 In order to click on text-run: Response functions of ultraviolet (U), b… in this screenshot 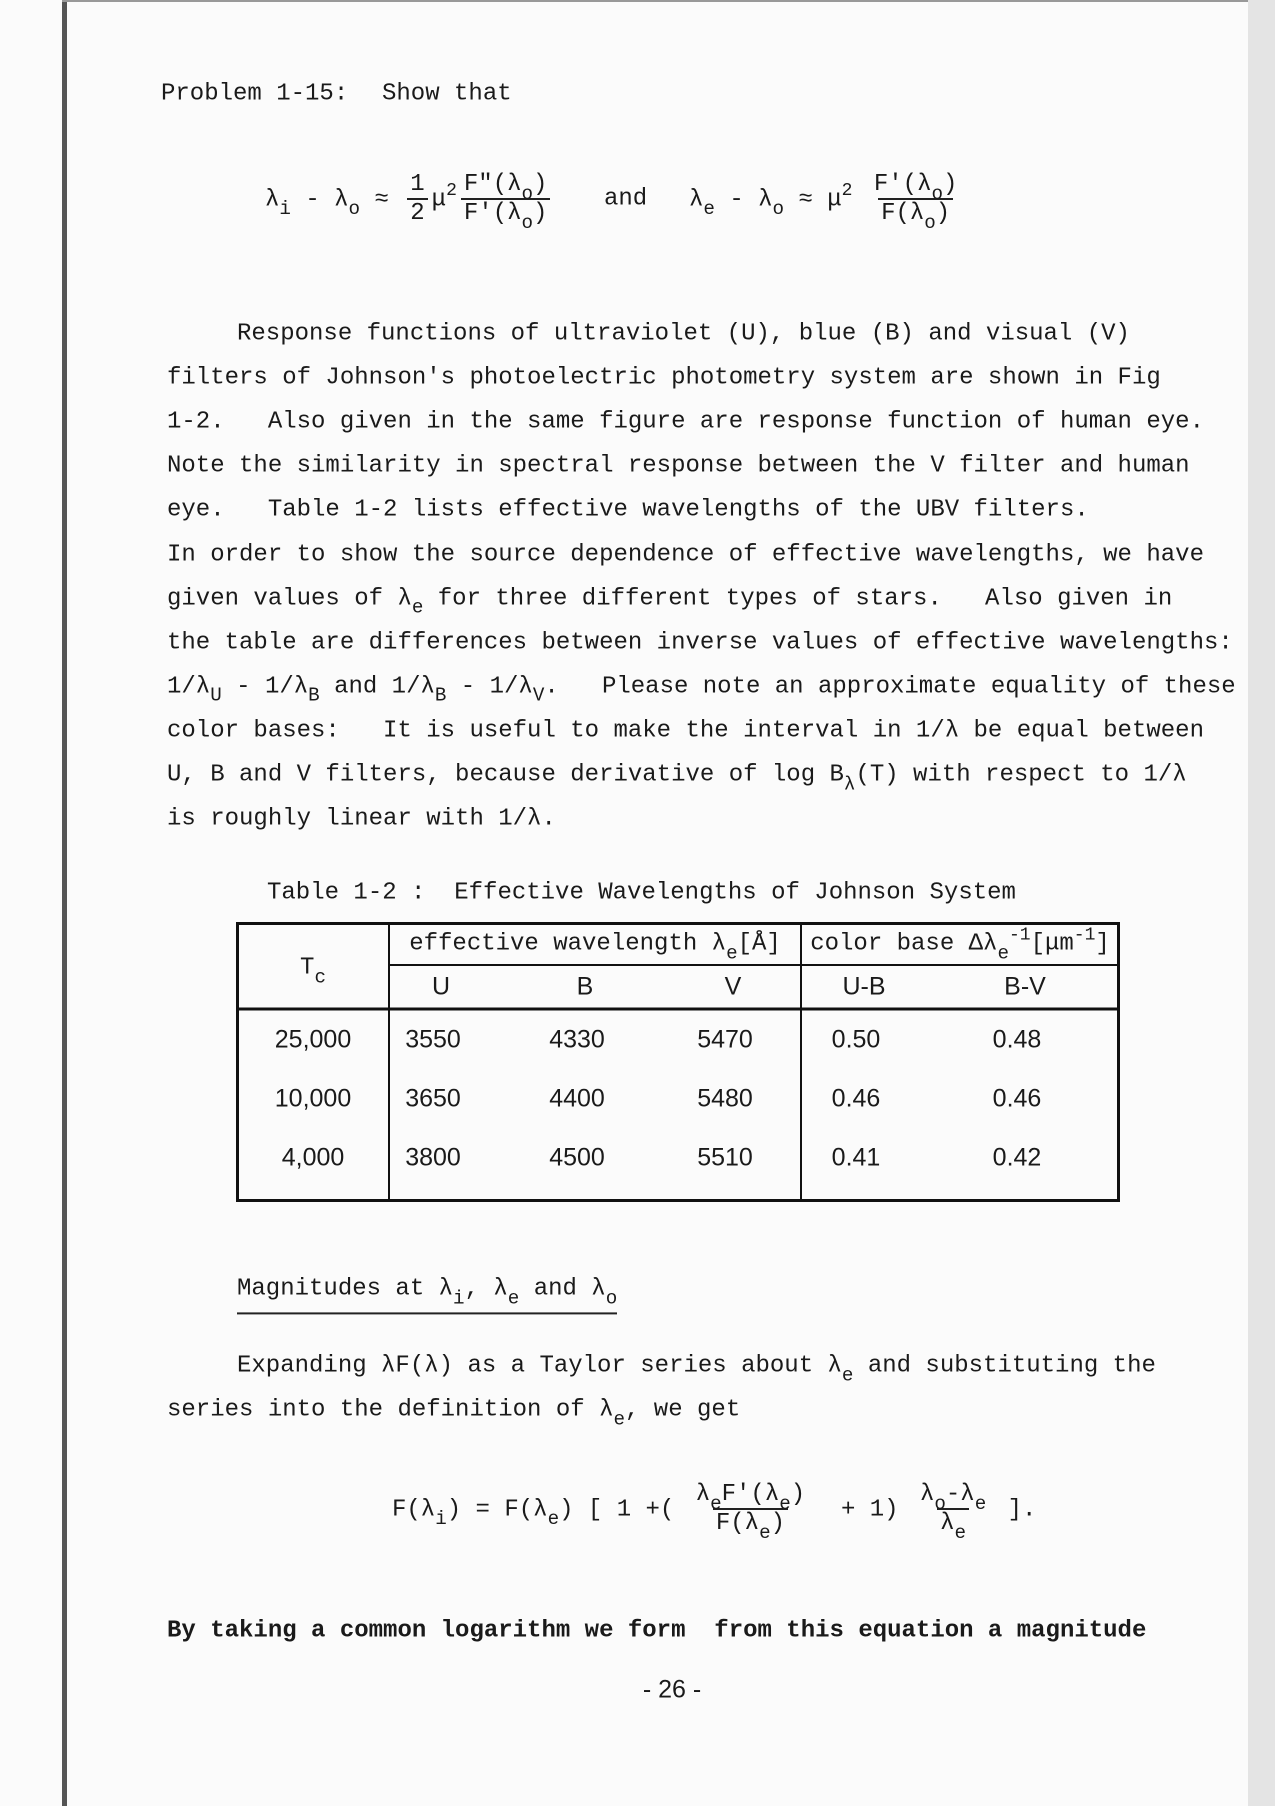, I will do `click(683, 334)`.